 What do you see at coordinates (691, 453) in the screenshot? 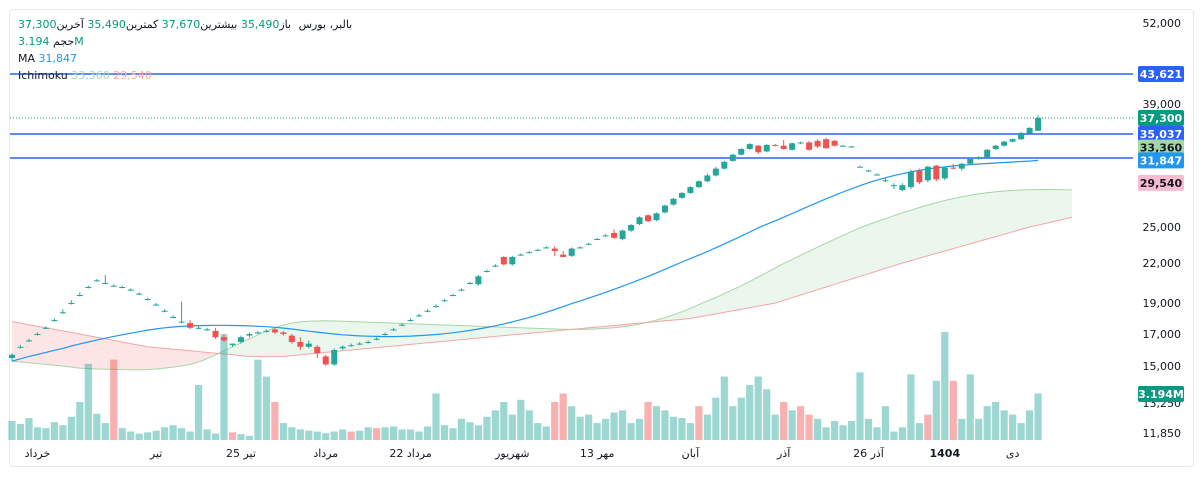
I see `x-tick-label: آبان` at bounding box center [691, 453].